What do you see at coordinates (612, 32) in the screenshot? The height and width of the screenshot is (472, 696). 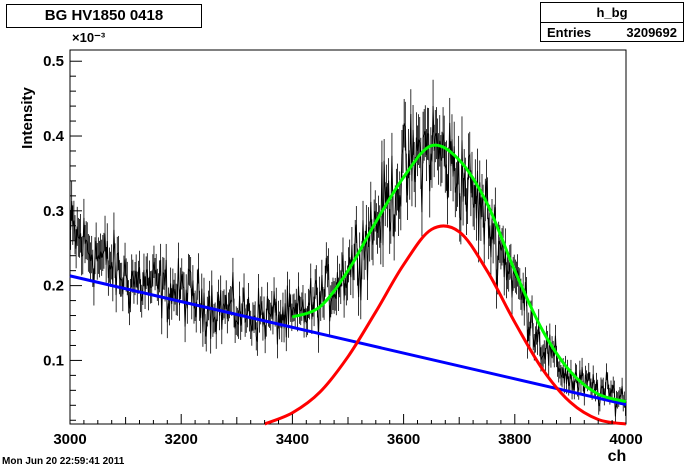 I see `stats-entries-row: Entries 3209692` at bounding box center [612, 32].